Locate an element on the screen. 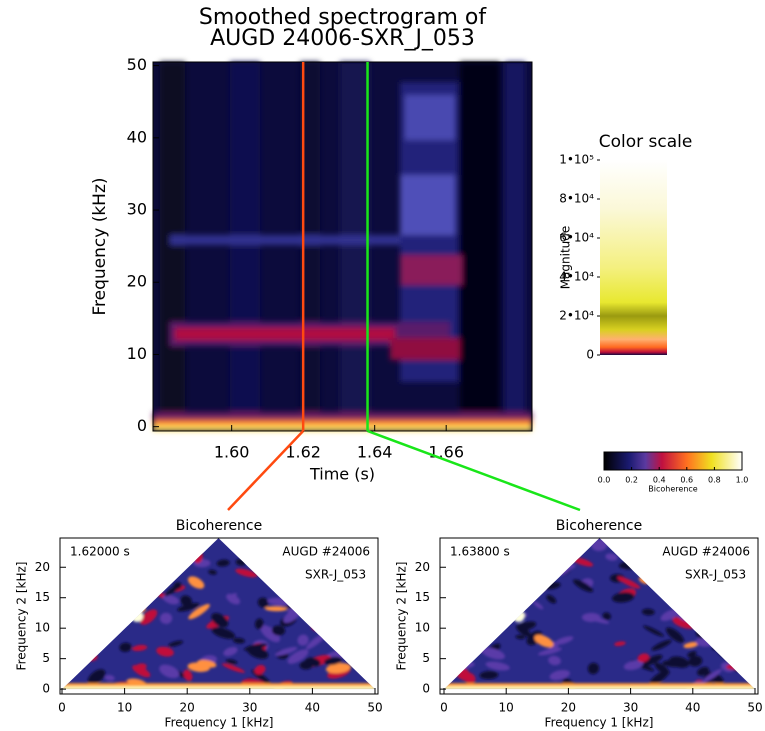 The width and height of the screenshot is (765, 731). y-tick-label: 15 is located at coordinates (422, 597).